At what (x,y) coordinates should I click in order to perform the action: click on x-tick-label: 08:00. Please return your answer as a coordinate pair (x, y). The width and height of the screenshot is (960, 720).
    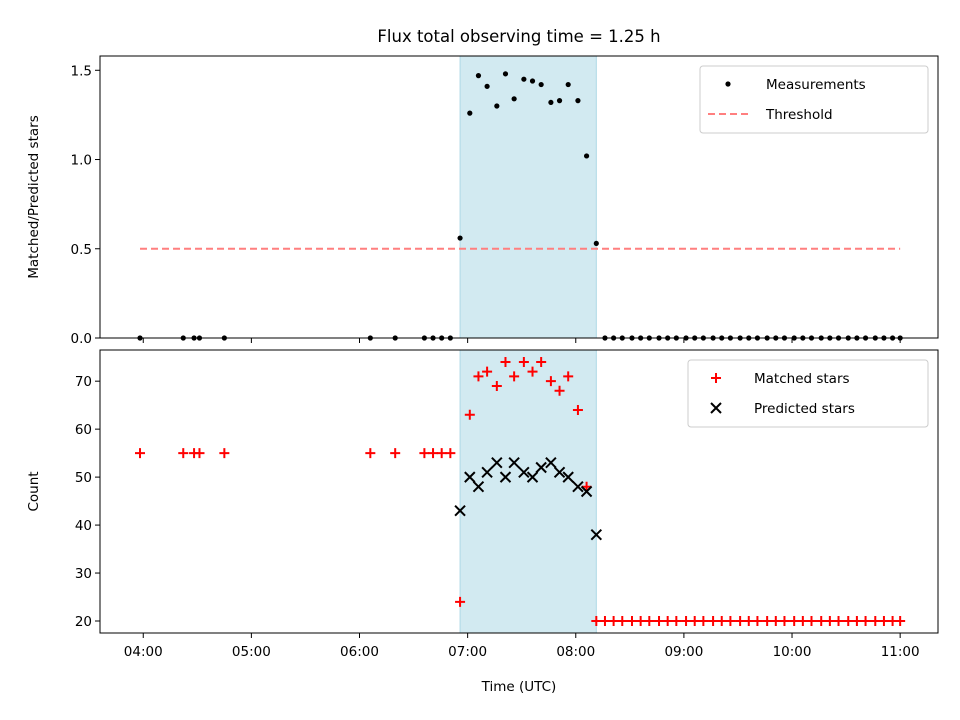
    Looking at the image, I should click on (575, 652).